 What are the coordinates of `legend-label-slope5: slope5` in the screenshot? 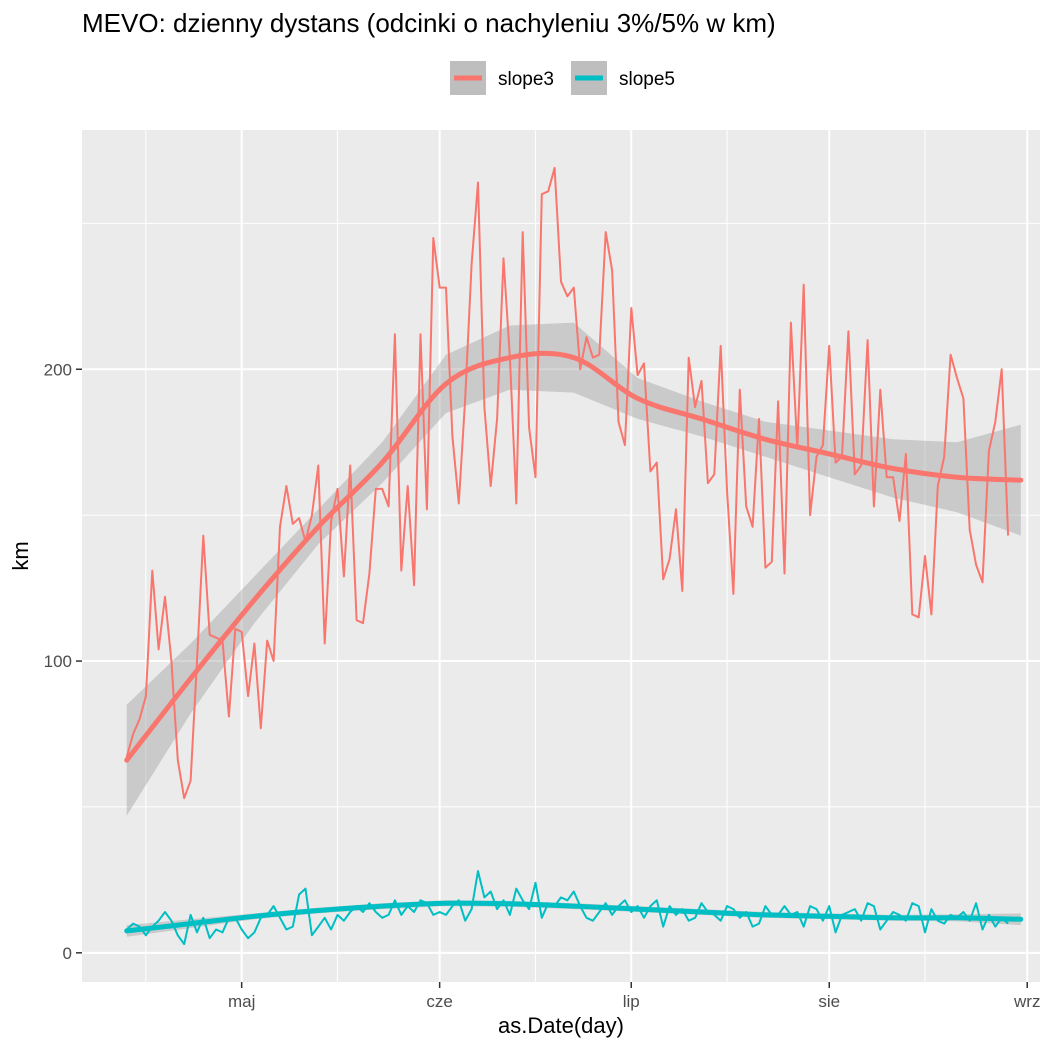 It's located at (647, 79).